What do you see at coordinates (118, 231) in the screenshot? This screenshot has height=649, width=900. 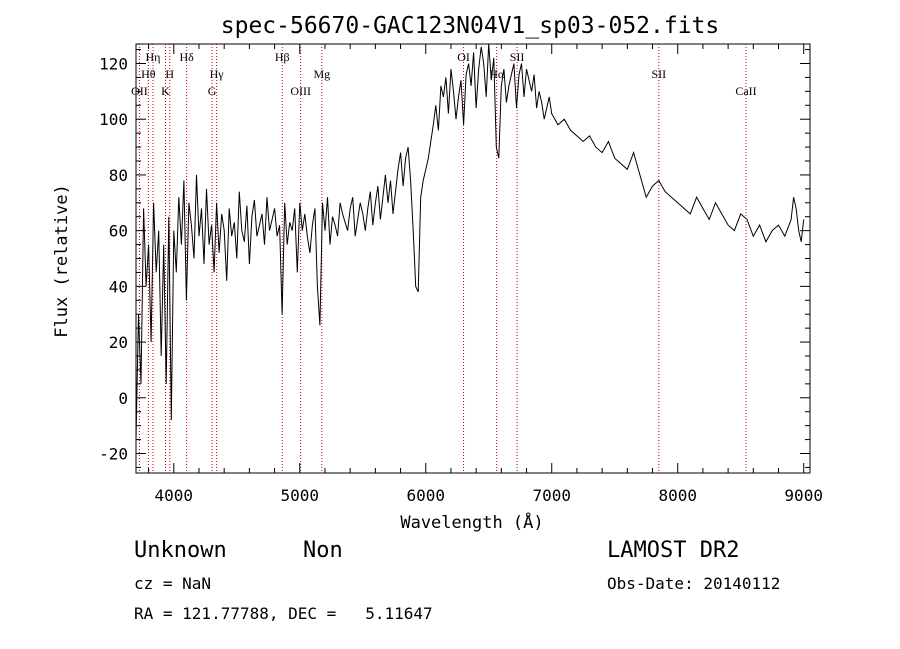 I see `y-tick-label: 60` at bounding box center [118, 231].